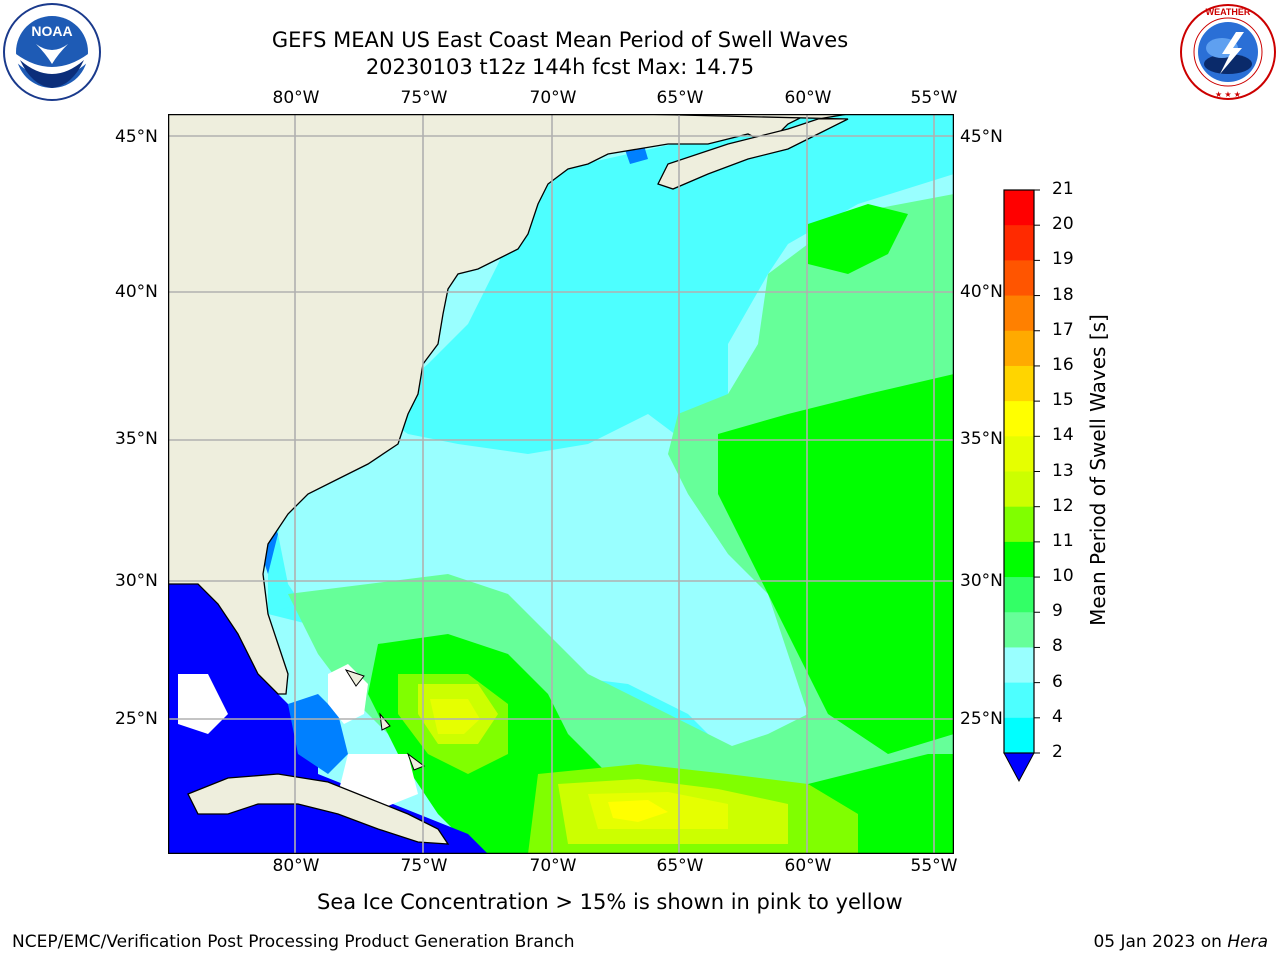 This screenshot has height=960, width=1280. Describe the element at coordinates (1063, 189) in the screenshot. I see `colorbar-tick-label: 21` at that location.